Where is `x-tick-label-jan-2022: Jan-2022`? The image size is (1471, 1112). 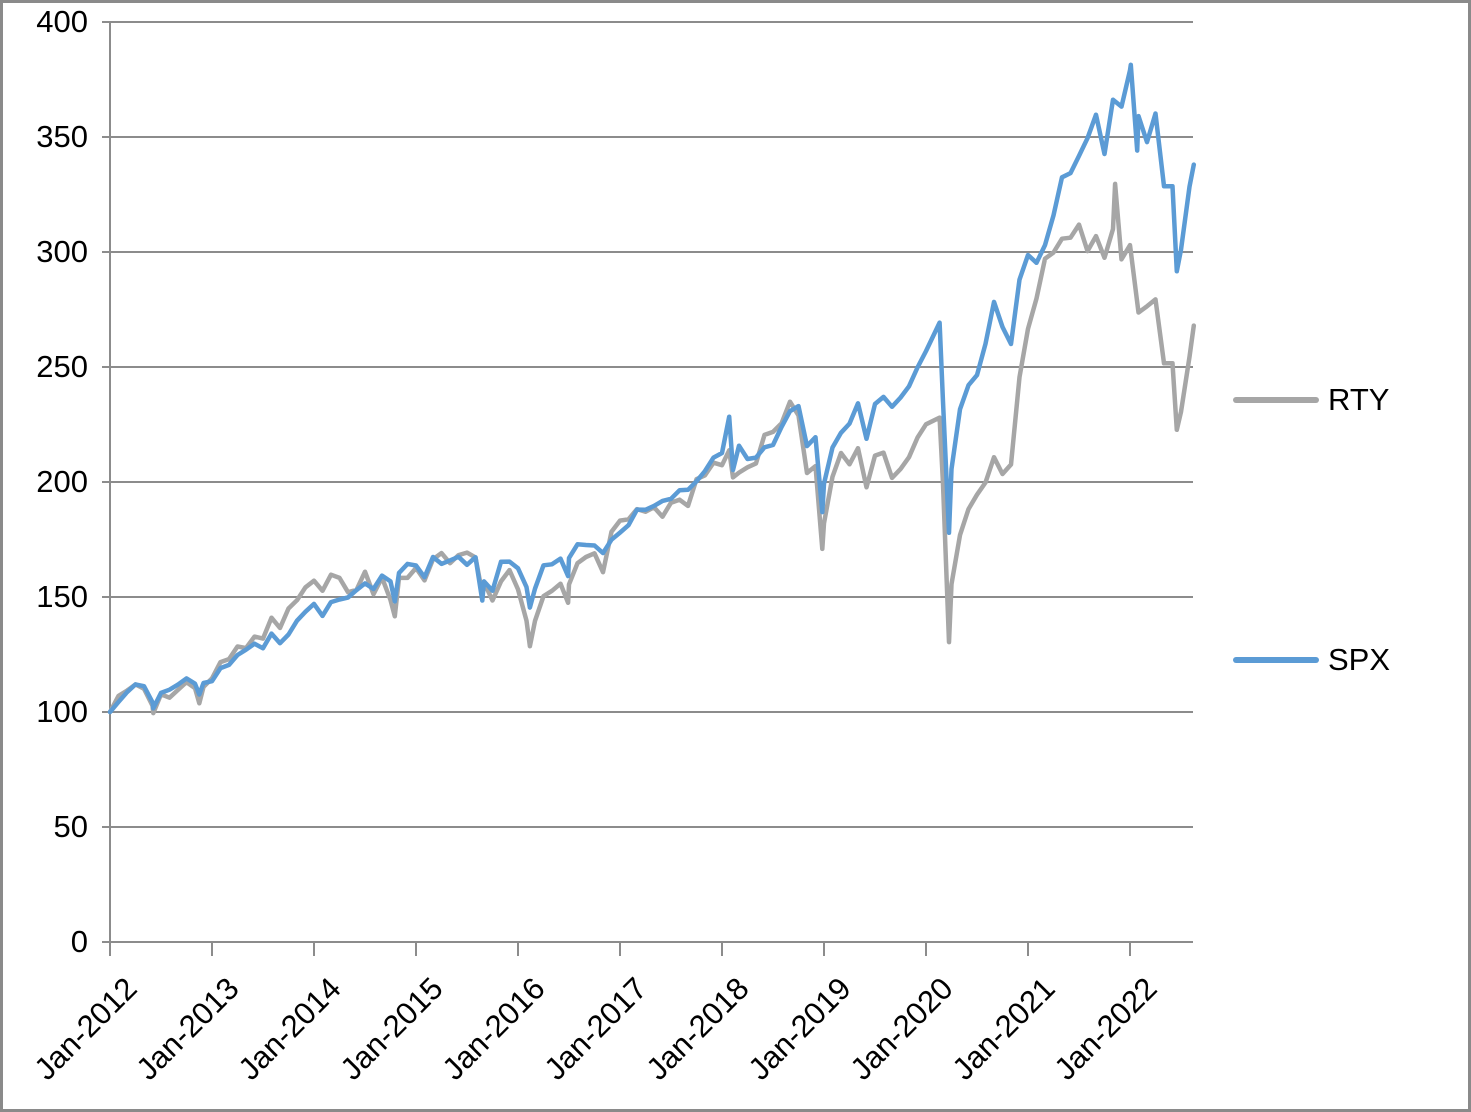 x-tick-label-jan-2022: Jan-2022 is located at coordinates (1105, 1028).